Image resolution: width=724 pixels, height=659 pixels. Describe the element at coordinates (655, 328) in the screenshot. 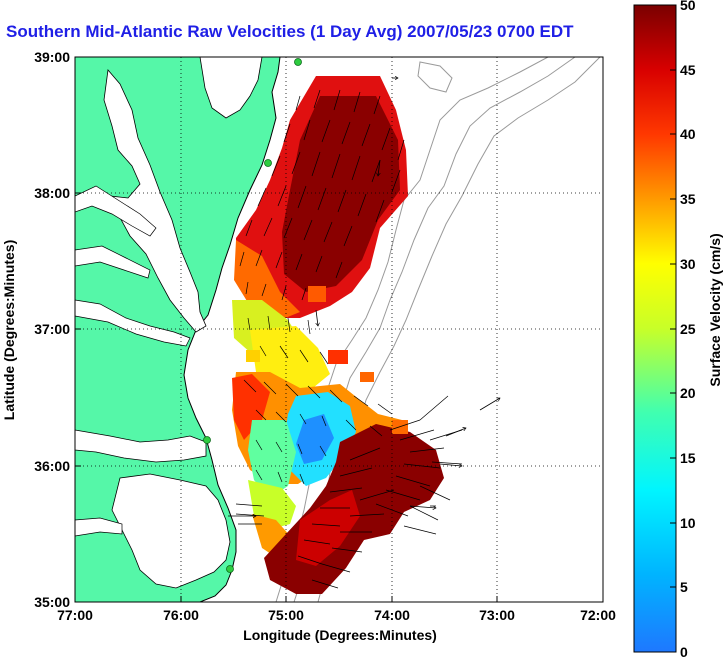

I see `colorbar` at that location.